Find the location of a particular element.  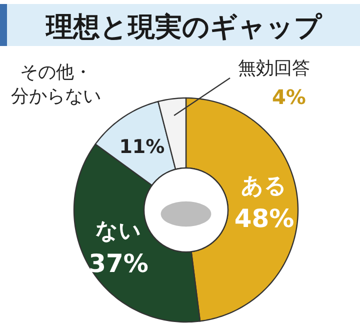

chart-title: 理想と現実のギャップ is located at coordinates (184, 27).